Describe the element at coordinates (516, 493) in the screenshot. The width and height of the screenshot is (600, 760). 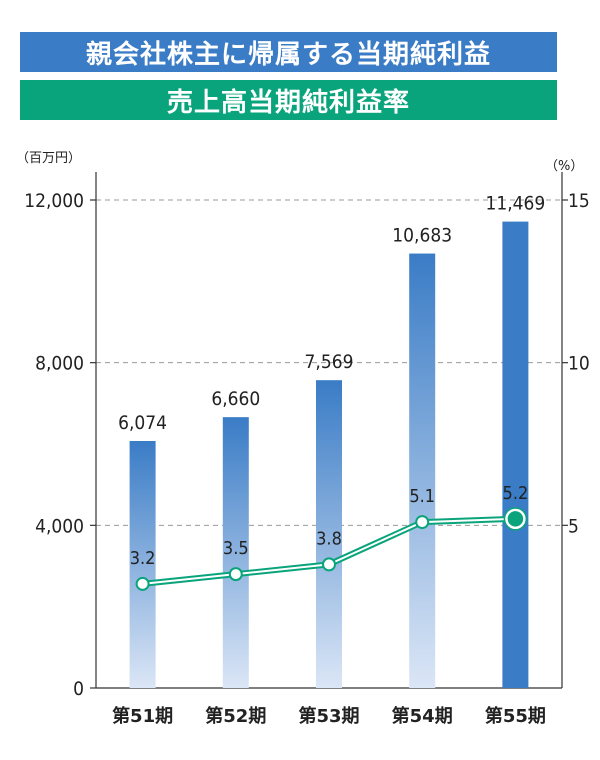
I see `line-value-label: 5.2` at that location.